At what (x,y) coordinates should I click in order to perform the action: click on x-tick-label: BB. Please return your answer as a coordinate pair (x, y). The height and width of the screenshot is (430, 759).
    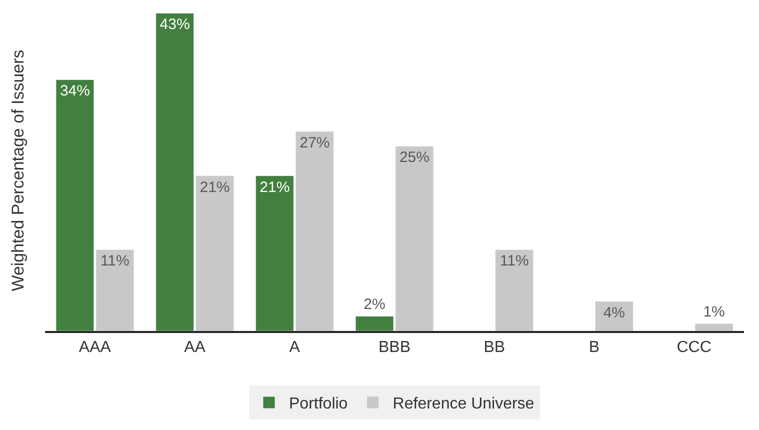
    Looking at the image, I should click on (495, 347).